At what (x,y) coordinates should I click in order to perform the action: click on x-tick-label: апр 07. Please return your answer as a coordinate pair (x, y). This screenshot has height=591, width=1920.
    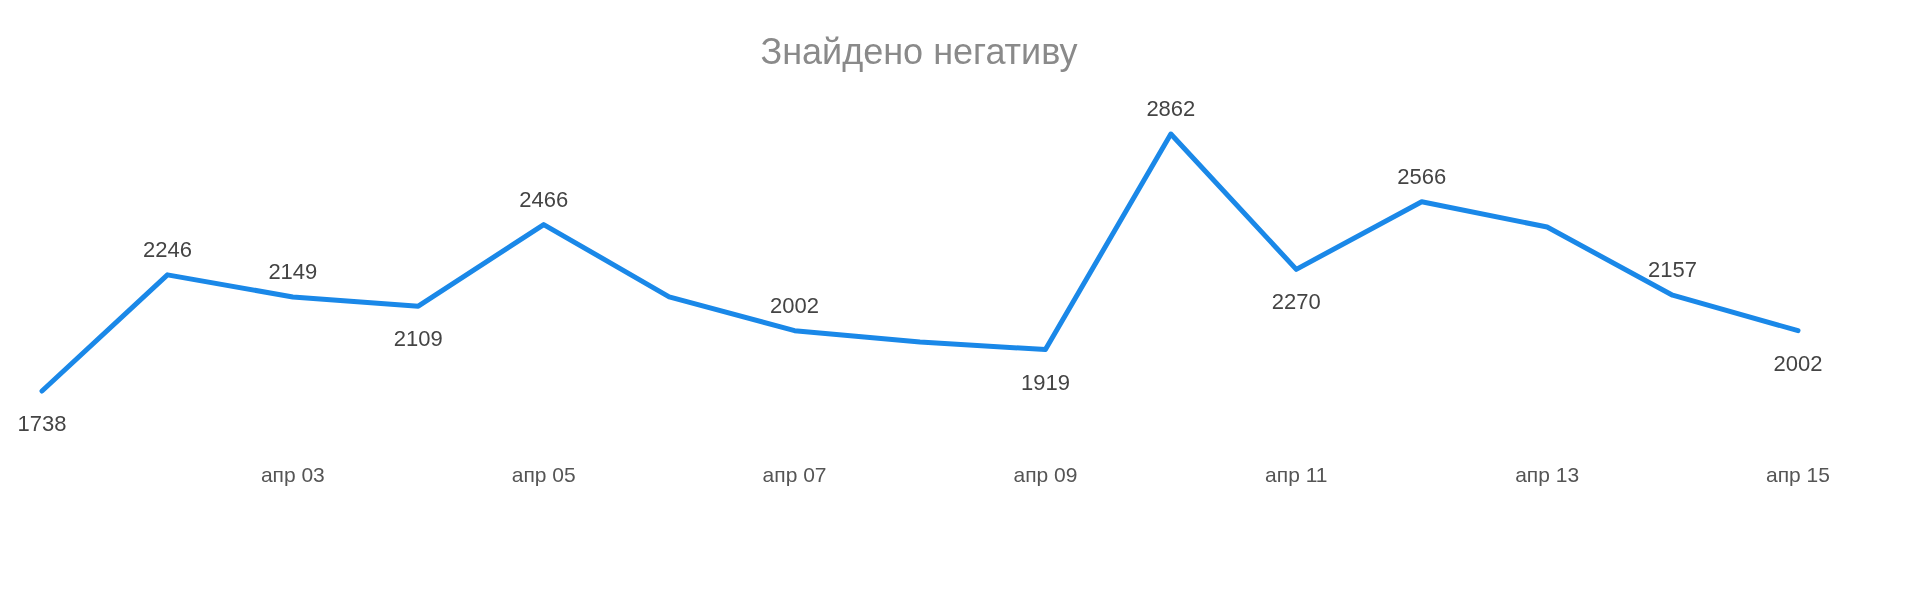
    Looking at the image, I should click on (794, 474).